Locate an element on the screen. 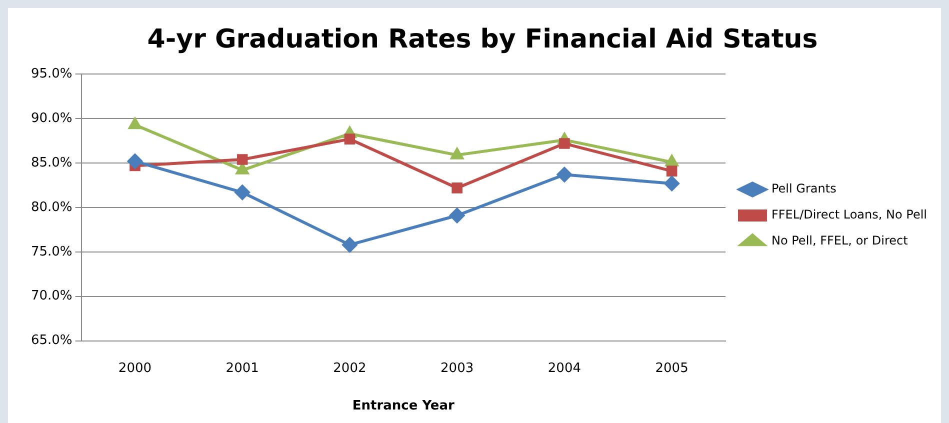 The height and width of the screenshot is (423, 949). legend-label: FFEL/Direct Loans, No Pell is located at coordinates (849, 215).